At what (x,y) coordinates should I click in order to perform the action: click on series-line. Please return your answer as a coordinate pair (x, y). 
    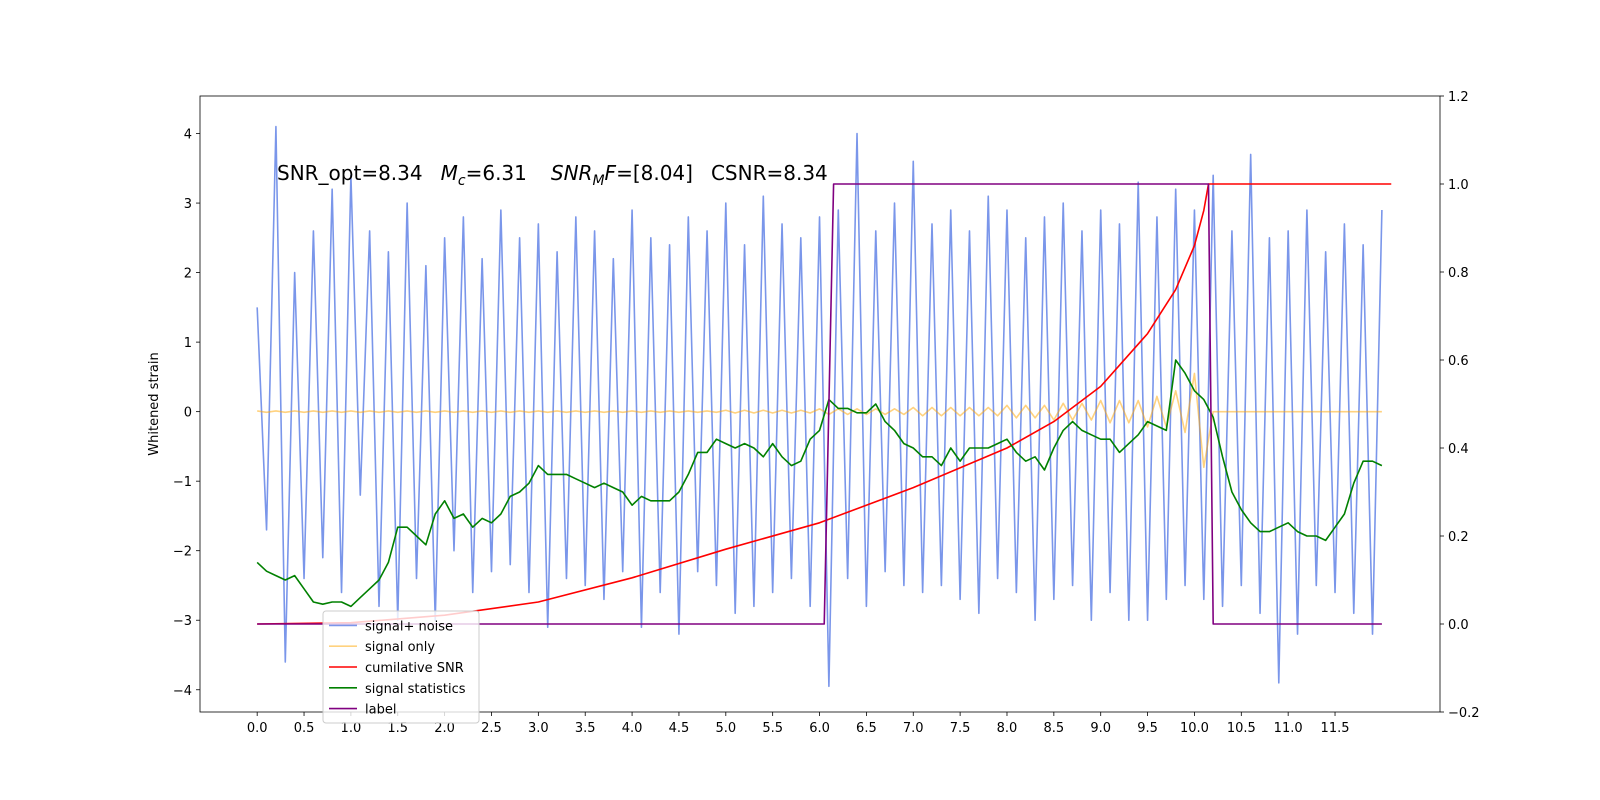
    Looking at the image, I should click on (819, 420).